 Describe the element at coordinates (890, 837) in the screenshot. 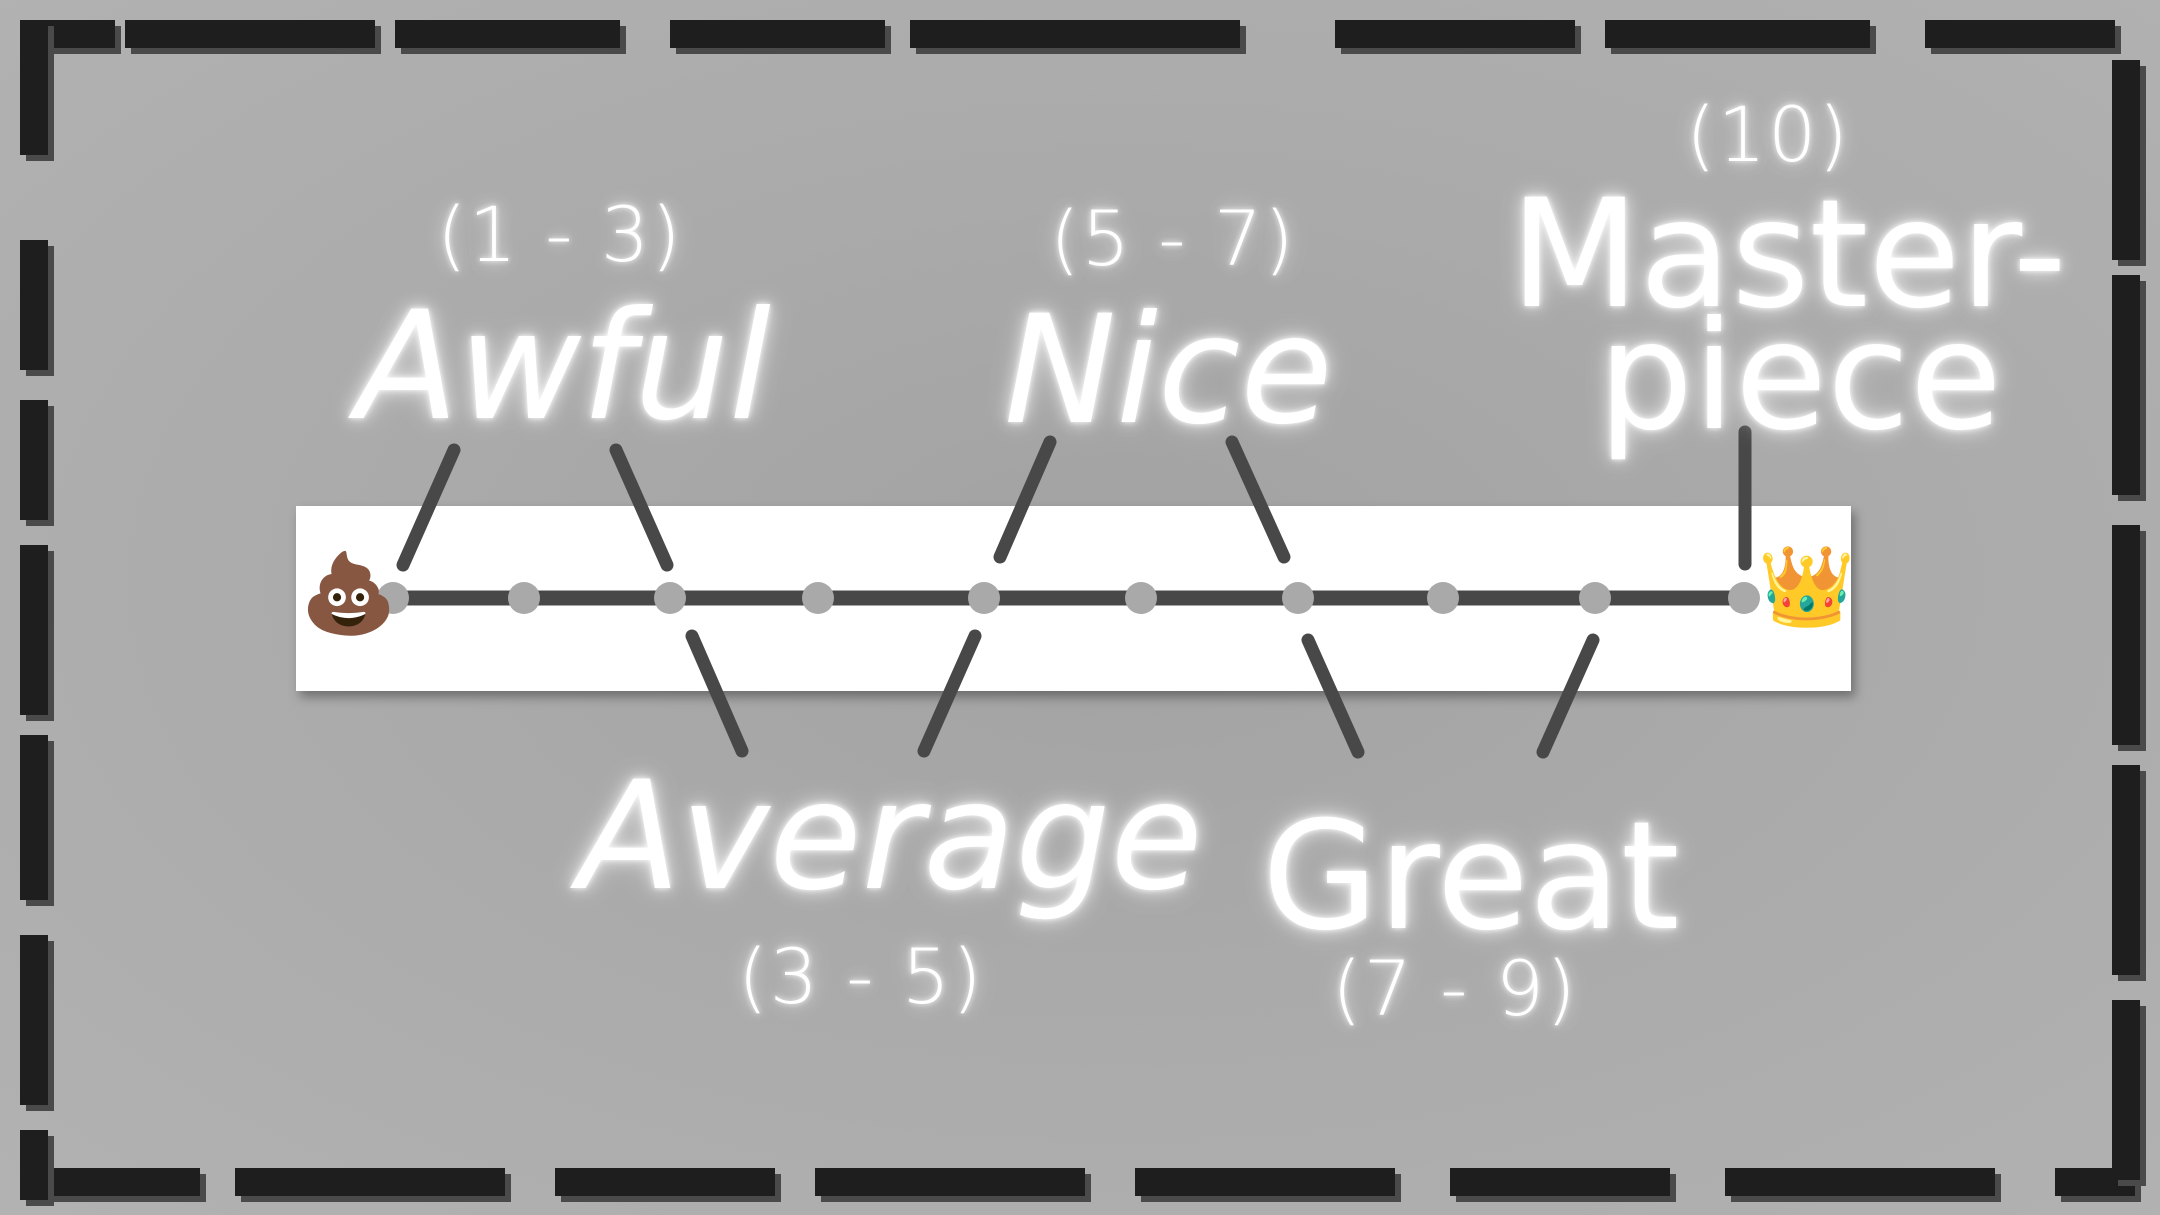

I see `average-label: Average` at that location.